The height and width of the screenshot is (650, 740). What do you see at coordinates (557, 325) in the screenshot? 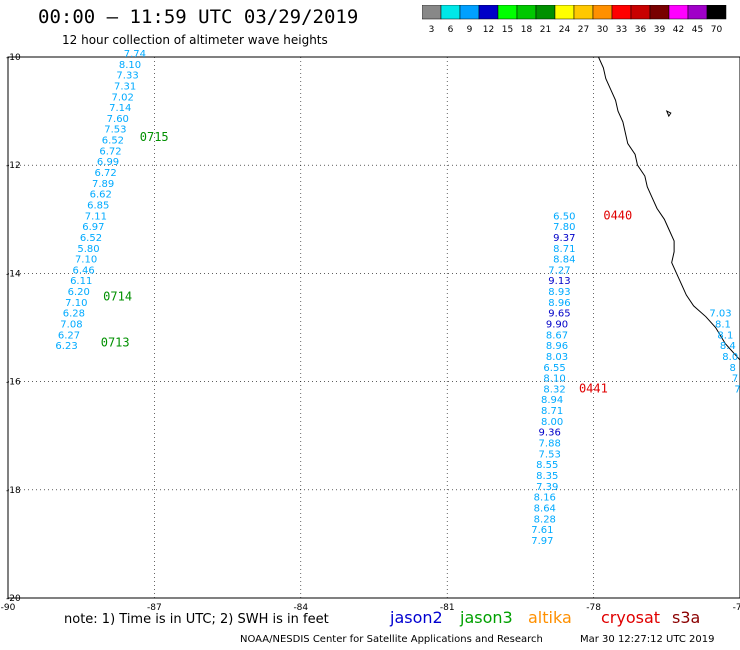
I see `wave-height-value: 9.90` at bounding box center [557, 325].